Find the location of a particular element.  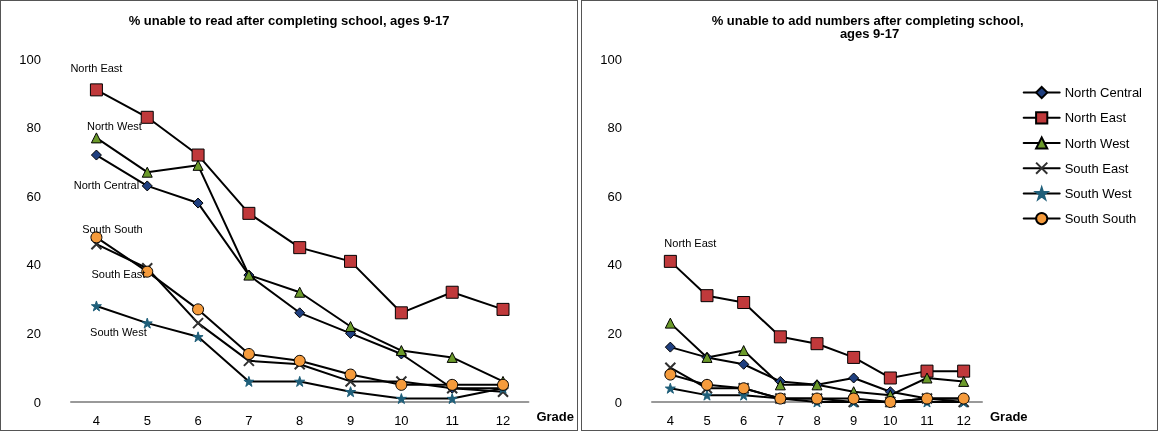

annotation: North East is located at coordinates (690, 243).